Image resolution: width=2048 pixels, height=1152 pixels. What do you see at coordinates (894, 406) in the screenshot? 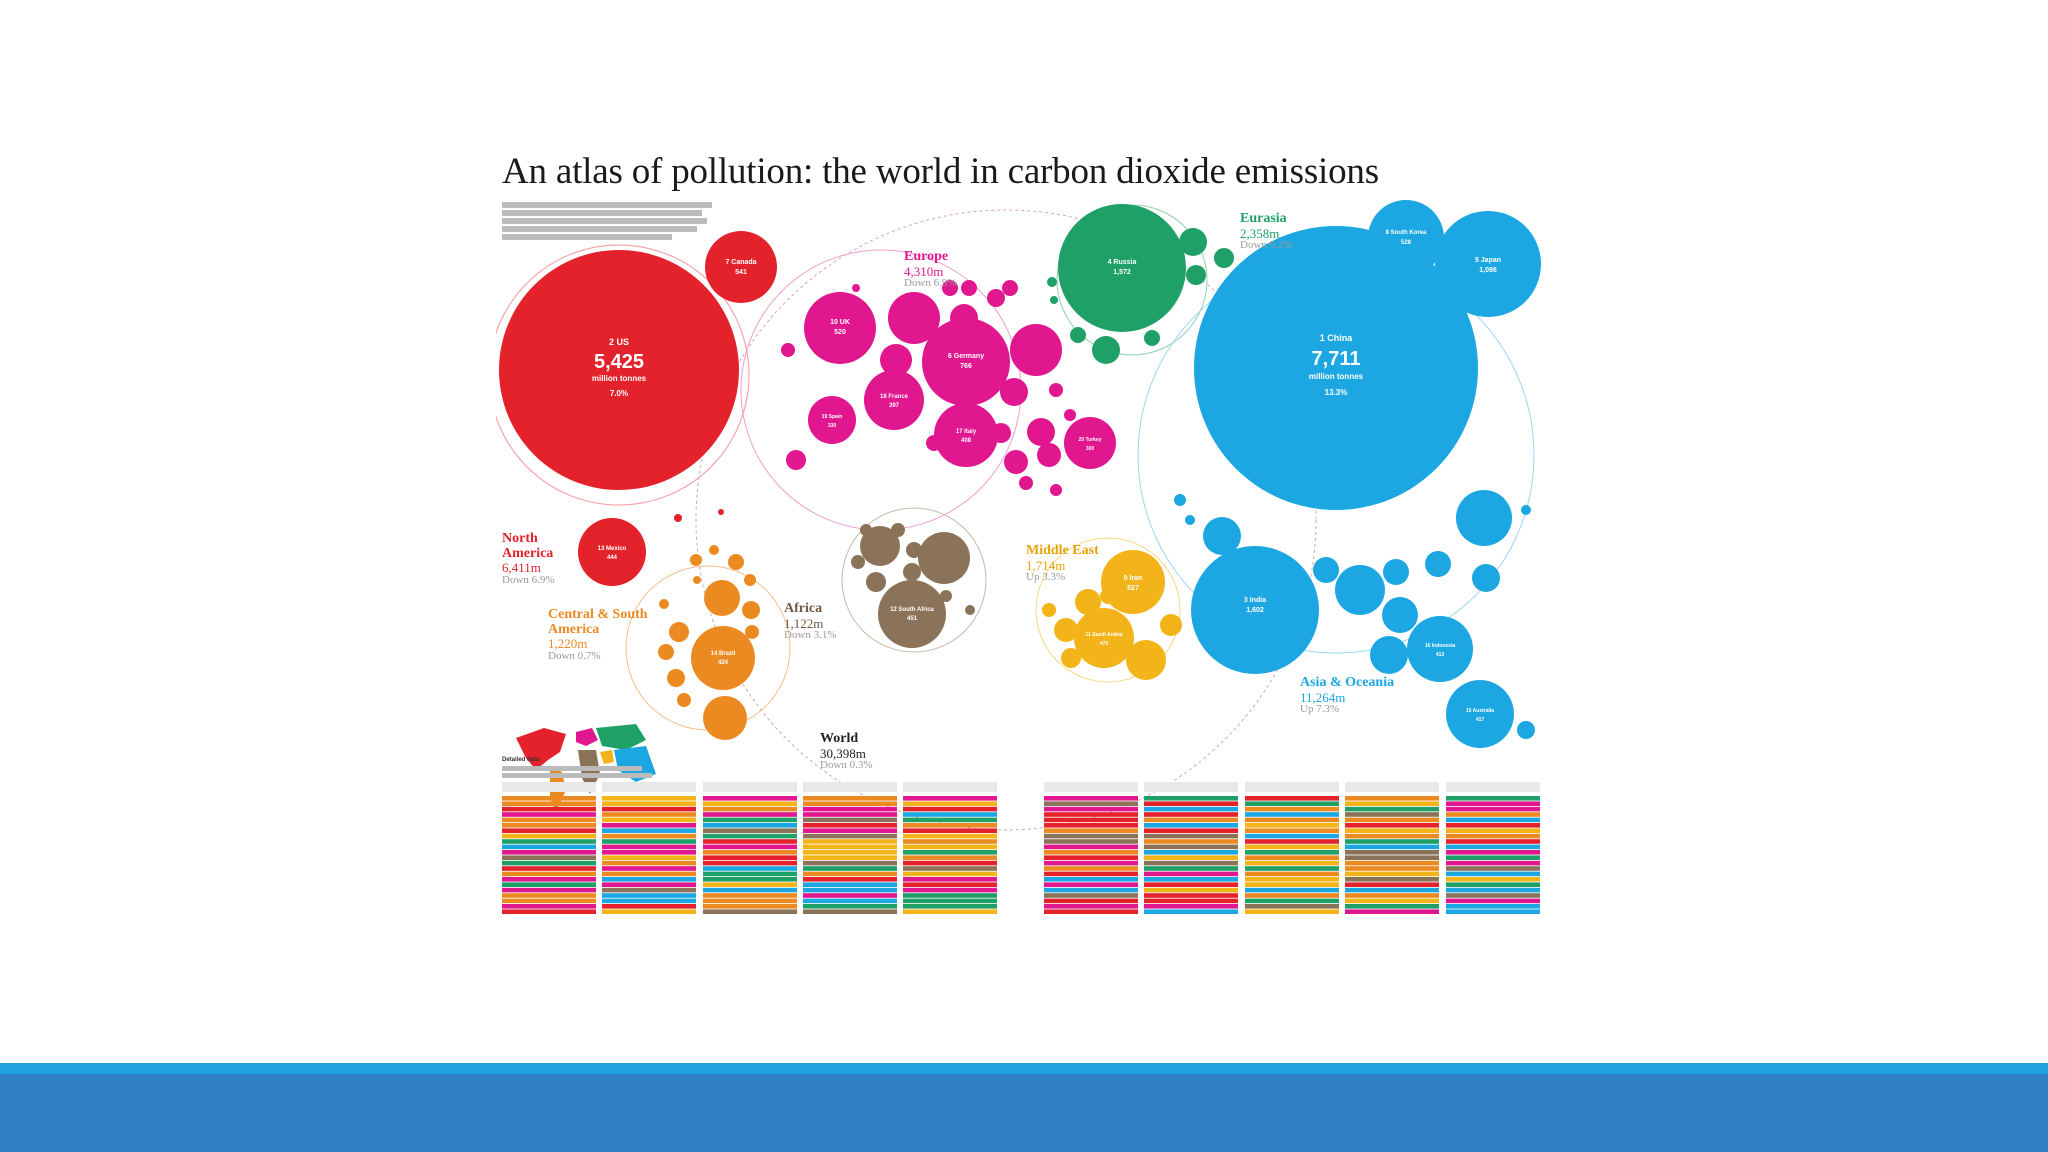
I see `france-value-label: 397` at bounding box center [894, 406].